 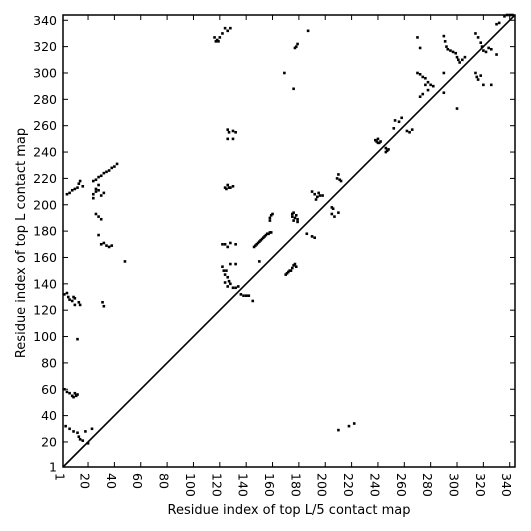 I want to click on x-tick-label: 280, so click(x=427, y=485).